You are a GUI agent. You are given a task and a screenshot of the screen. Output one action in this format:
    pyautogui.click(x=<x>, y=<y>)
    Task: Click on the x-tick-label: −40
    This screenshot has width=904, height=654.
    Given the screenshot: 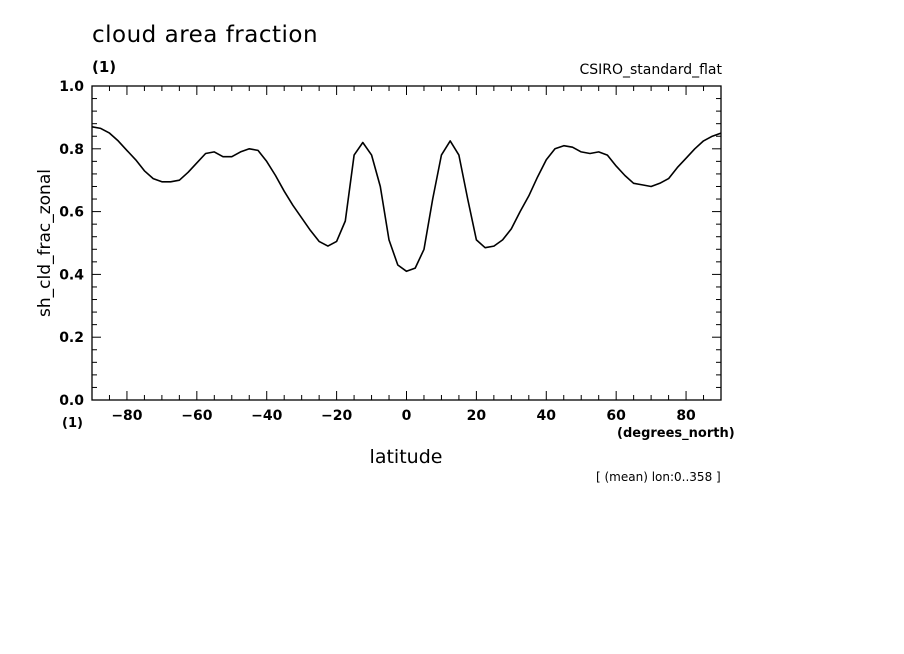 What is the action you would take?
    pyautogui.click(x=266, y=416)
    